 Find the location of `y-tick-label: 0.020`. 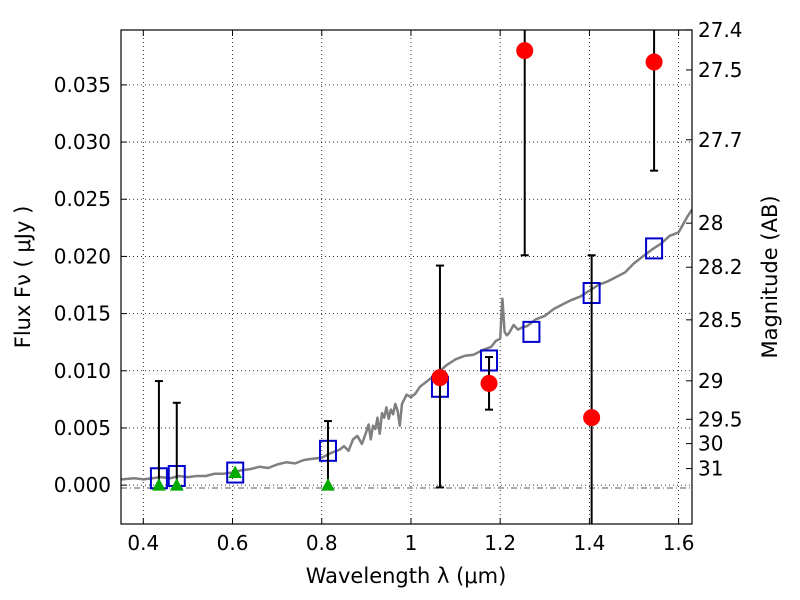

y-tick-label: 0.020 is located at coordinates (82, 256).